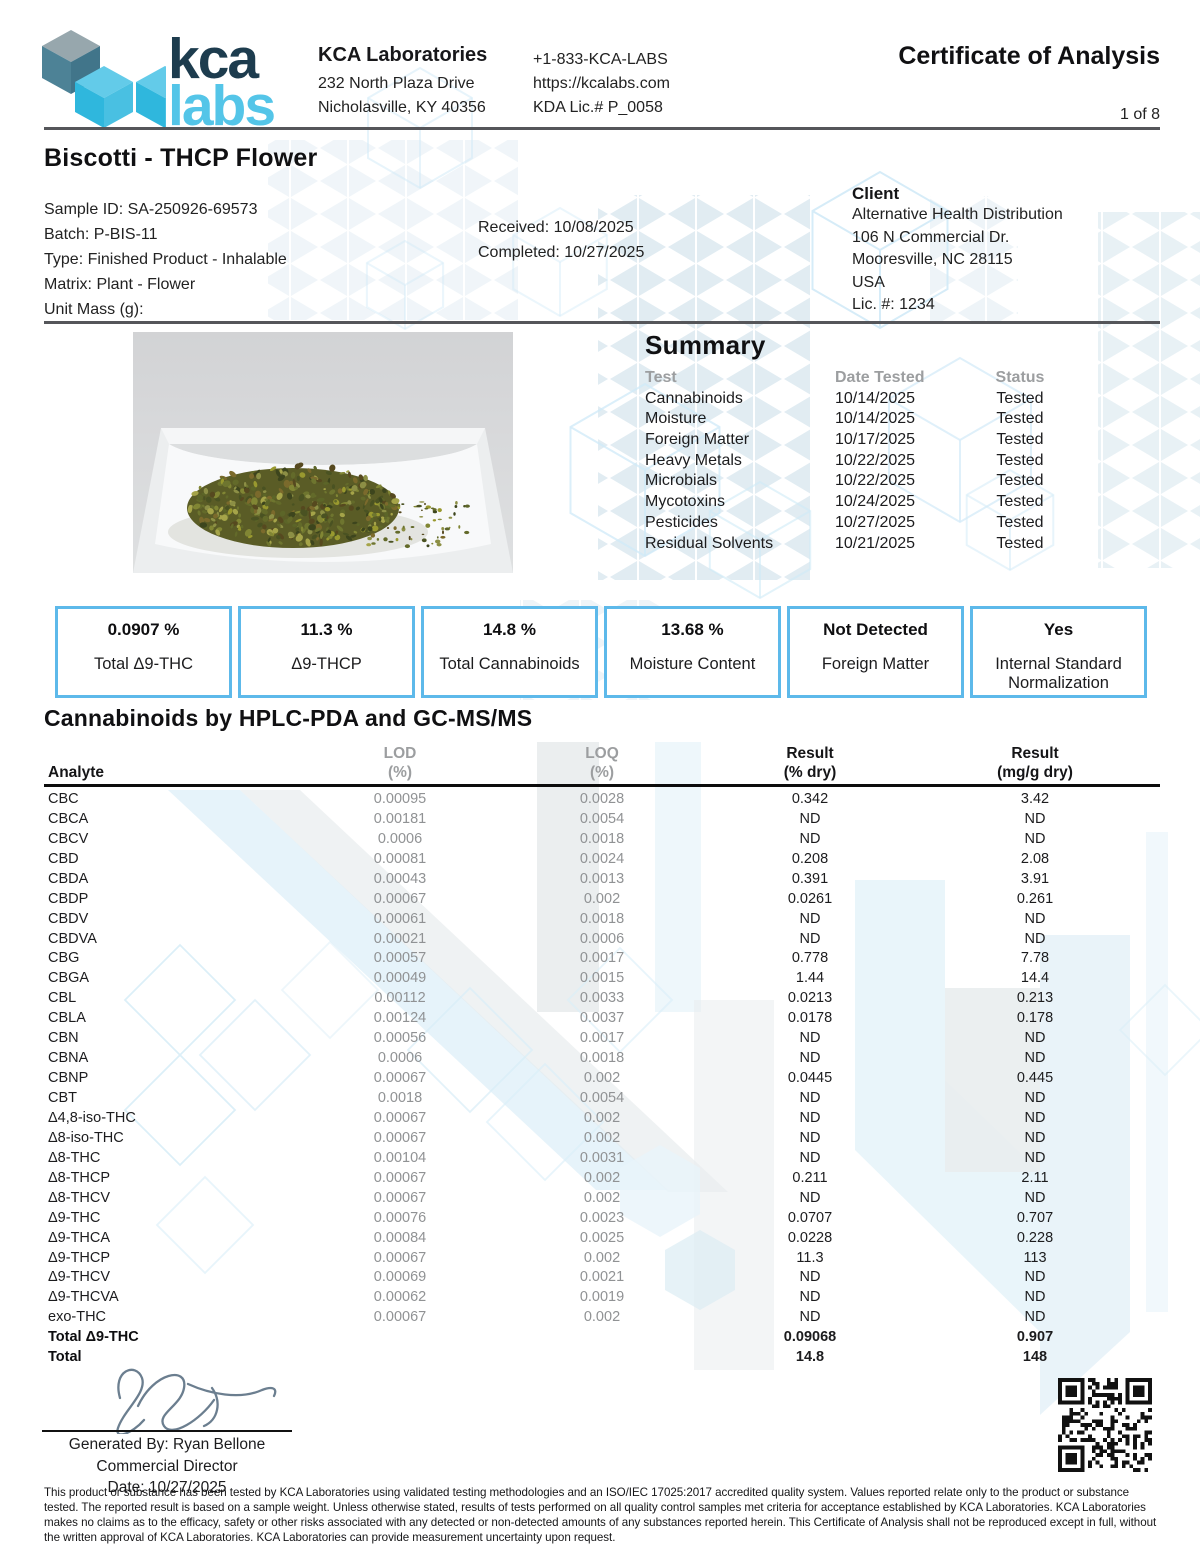  I want to click on result-mg-value: 0.261, so click(1035, 898).